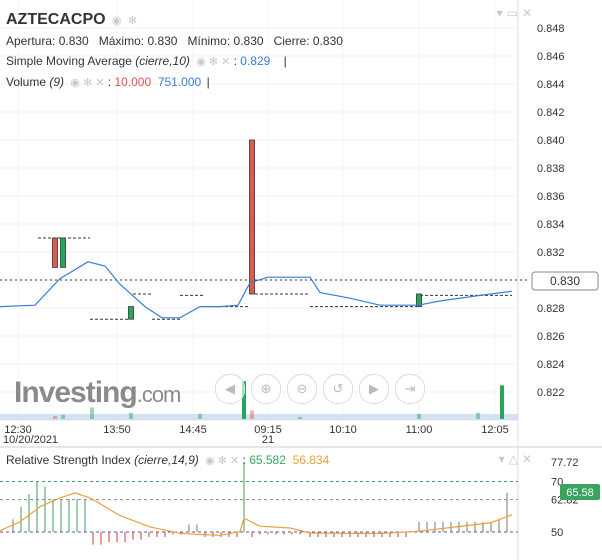  I want to click on time-tick-label: 11:00, so click(419, 430).